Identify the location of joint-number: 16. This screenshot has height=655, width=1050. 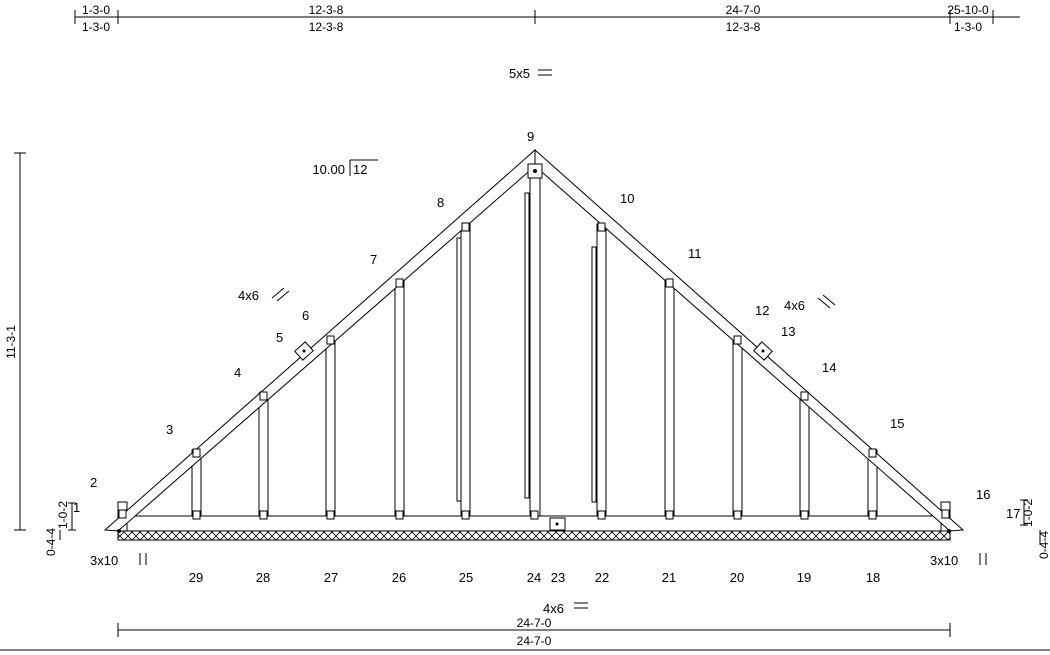
(983, 494).